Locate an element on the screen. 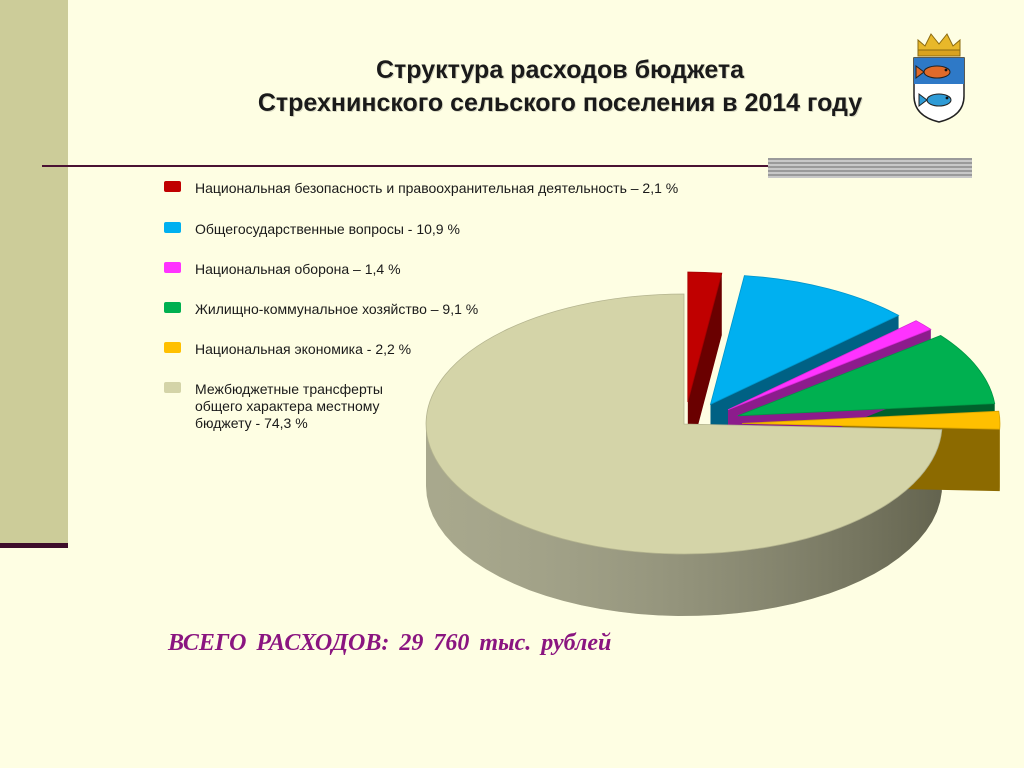 The height and width of the screenshot is (768, 1024). legend-label: Национальная экономика - 2,2 % is located at coordinates (303, 349).